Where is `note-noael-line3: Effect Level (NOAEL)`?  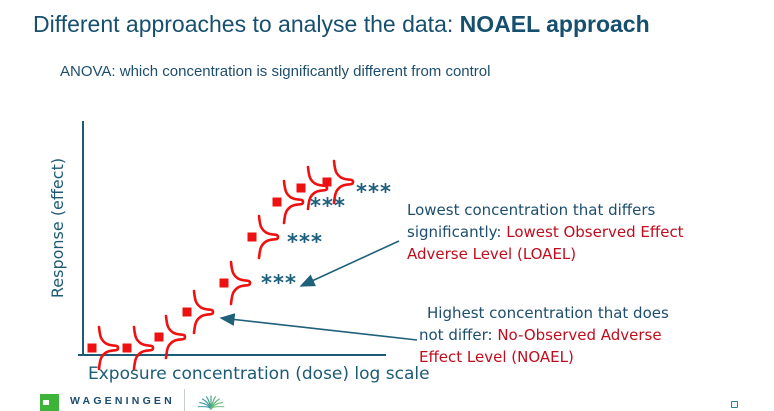
note-noael-line3: Effect Level (NOAEL) is located at coordinates (496, 357).